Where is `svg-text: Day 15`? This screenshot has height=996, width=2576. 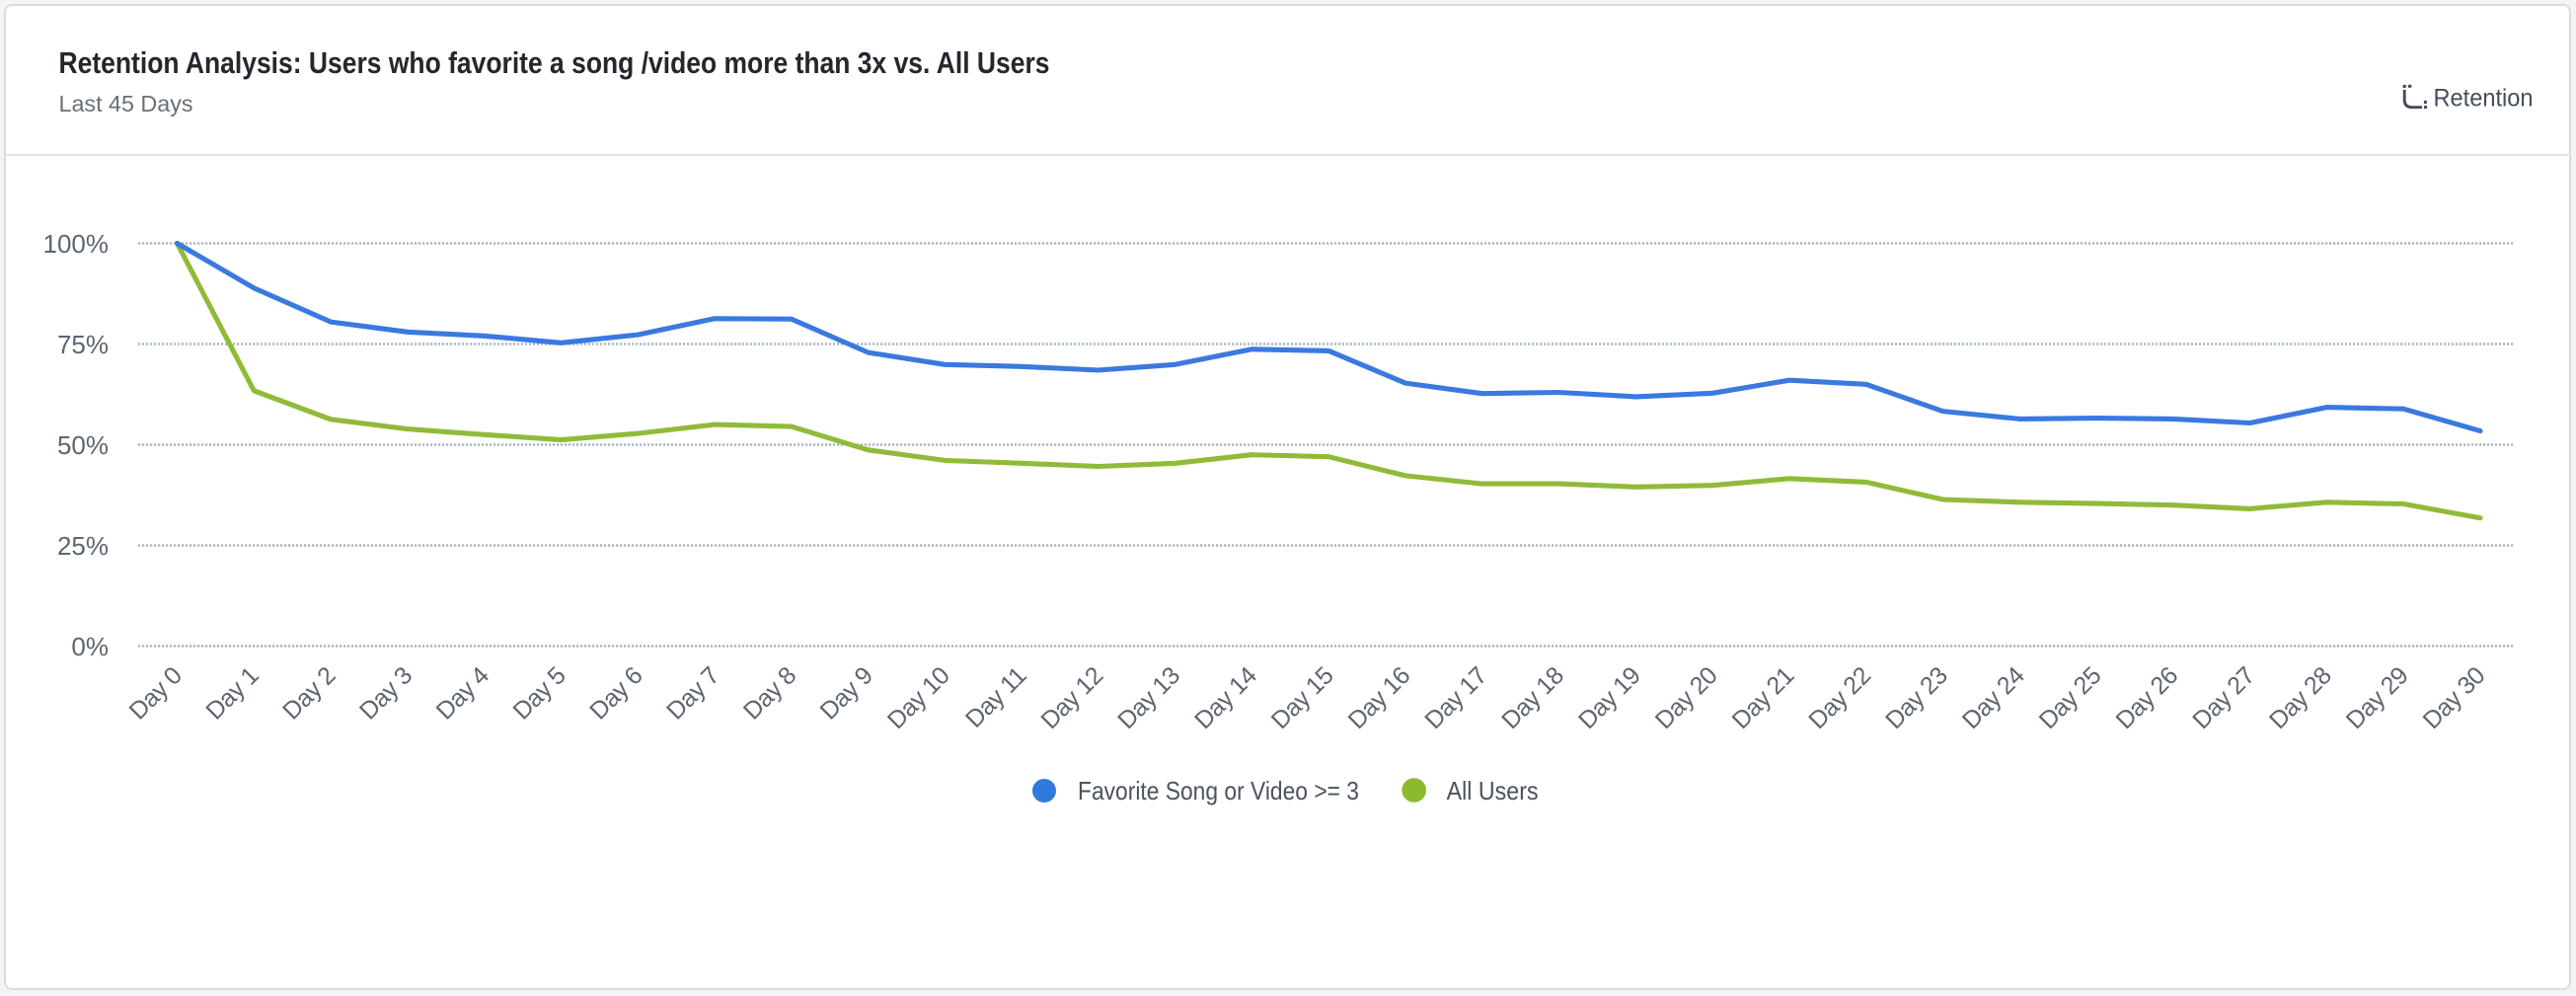 svg-text: Day 15 is located at coordinates (1302, 697).